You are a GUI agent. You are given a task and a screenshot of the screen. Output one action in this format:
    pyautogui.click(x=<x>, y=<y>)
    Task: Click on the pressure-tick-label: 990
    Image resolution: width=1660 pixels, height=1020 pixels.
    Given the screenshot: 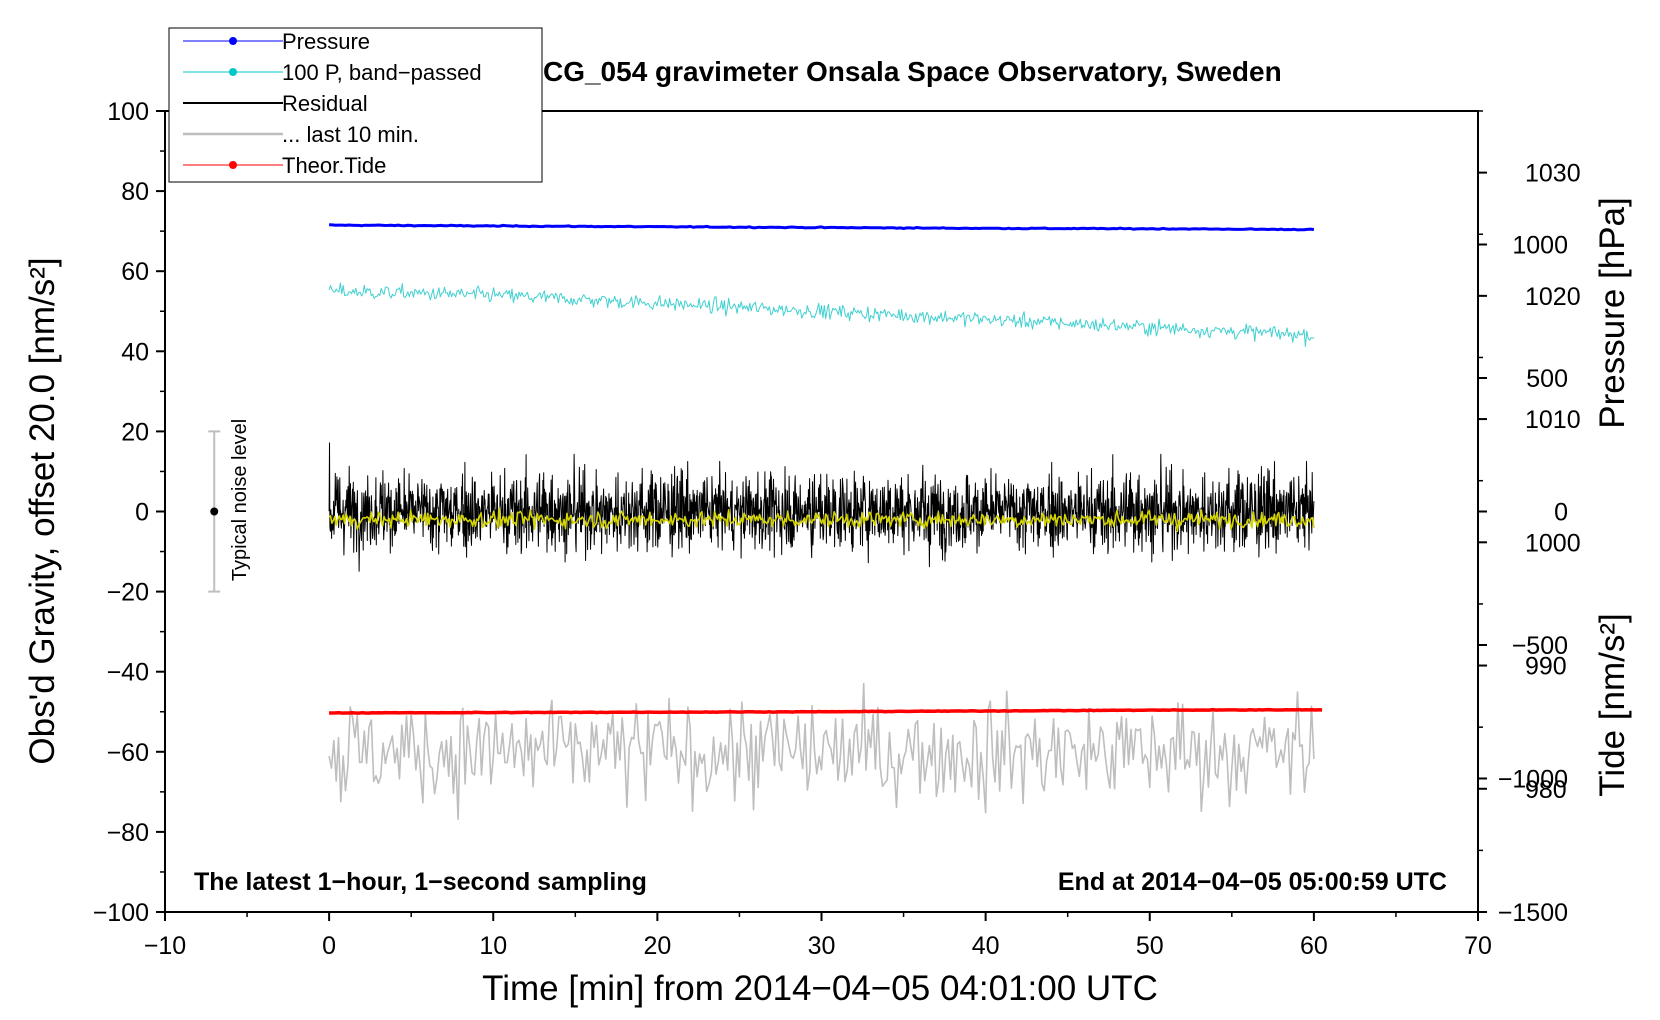 What is the action you would take?
    pyautogui.click(x=1546, y=667)
    